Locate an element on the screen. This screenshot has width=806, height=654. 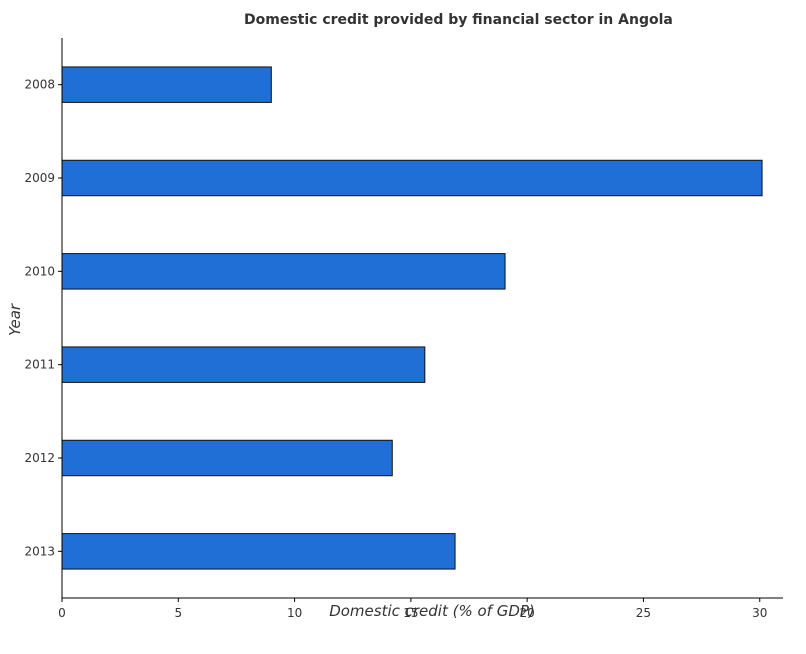
y-axis: 2008 2009 2010 2011 2012 2013 is located at coordinates (43, 318).